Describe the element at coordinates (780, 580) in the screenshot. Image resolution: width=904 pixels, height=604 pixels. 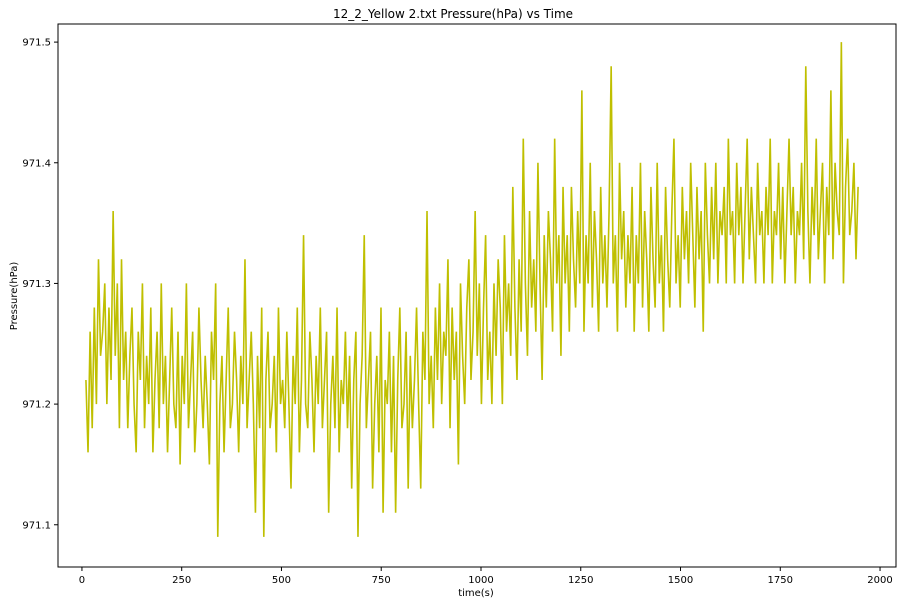
I see `x-tick-label: 1750` at that location.